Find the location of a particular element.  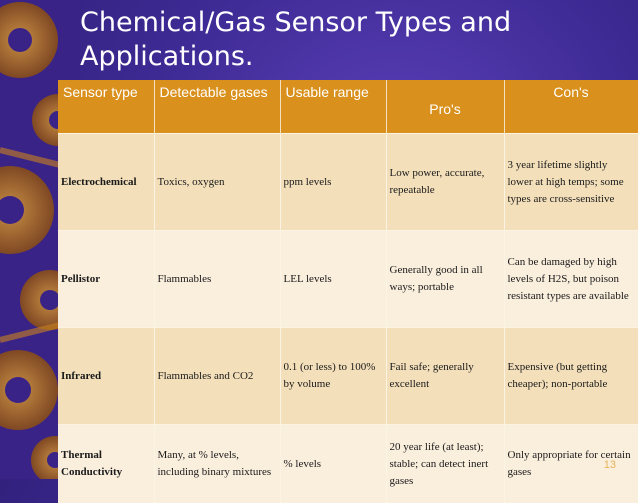

cell-sensor-type: Pellistor is located at coordinates (106, 279).